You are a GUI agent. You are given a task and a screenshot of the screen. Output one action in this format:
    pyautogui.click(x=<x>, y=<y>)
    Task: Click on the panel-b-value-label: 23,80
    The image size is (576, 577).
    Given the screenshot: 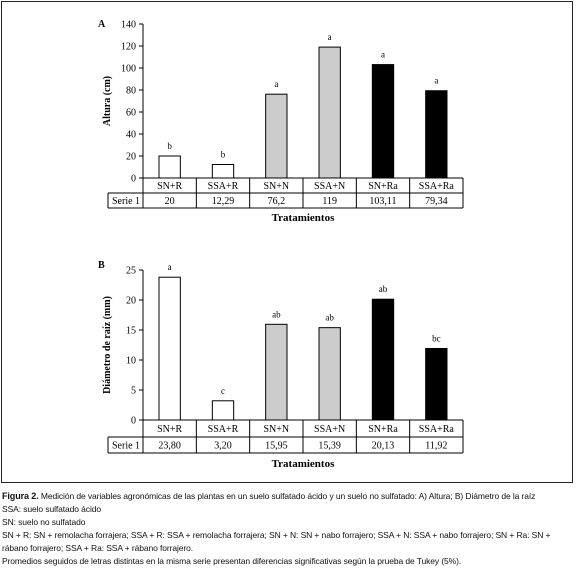 What is the action you would take?
    pyautogui.click(x=169, y=446)
    